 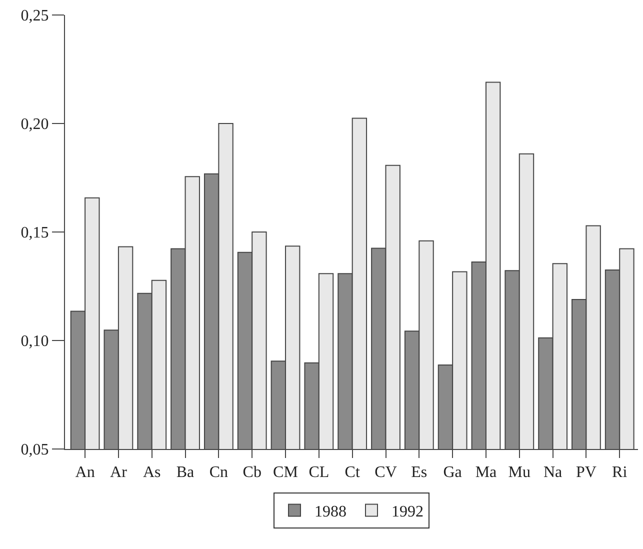 I want to click on x-tick-label: Ga, so click(x=452, y=473).